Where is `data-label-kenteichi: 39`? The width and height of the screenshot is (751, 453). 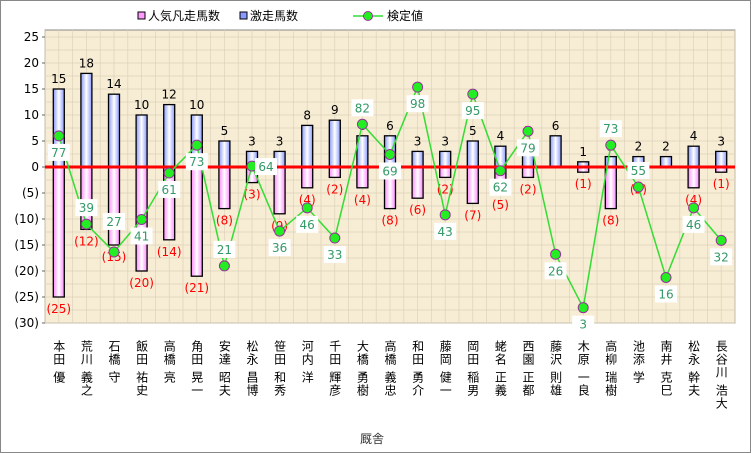 data-label-kenteichi: 39 is located at coordinates (86, 208).